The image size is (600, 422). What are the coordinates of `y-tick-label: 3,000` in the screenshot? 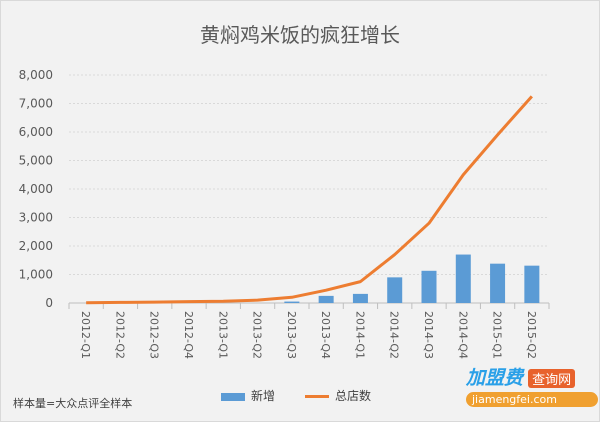 It's located at (36, 218).